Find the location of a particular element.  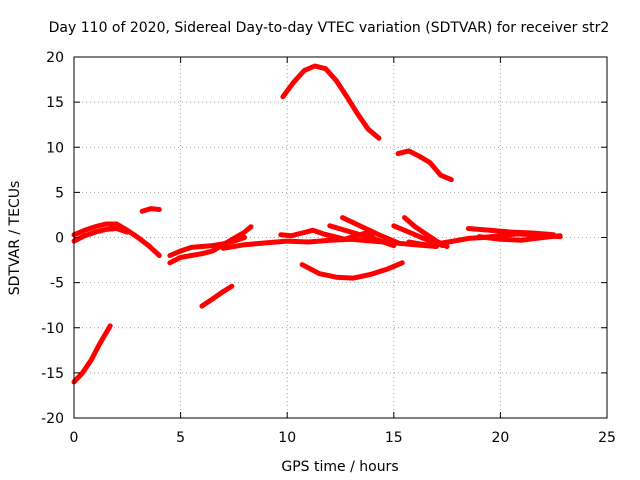

y-tick-label: 15 is located at coordinates (55, 103).